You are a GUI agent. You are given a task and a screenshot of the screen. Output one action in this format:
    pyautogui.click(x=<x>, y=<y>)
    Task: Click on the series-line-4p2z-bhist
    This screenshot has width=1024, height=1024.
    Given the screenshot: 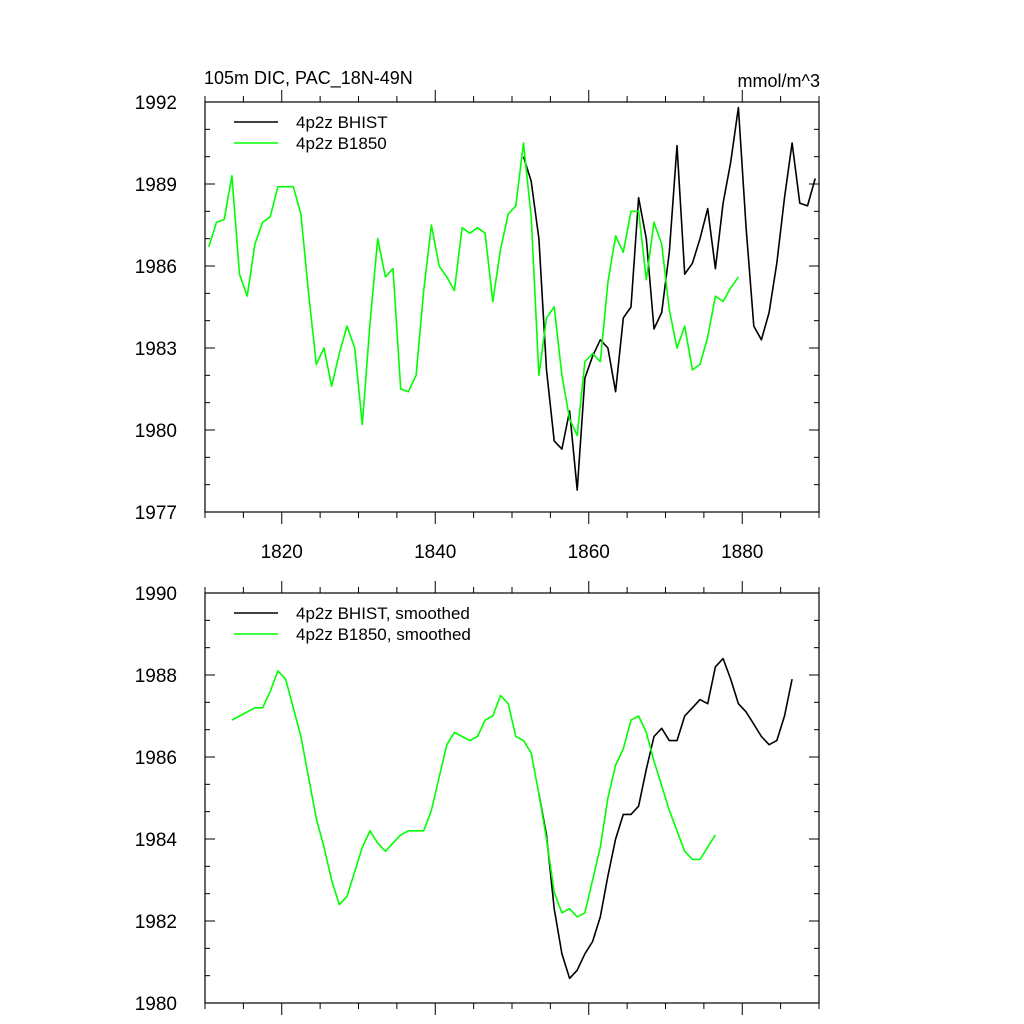 What is the action you would take?
    pyautogui.click(x=669, y=298)
    